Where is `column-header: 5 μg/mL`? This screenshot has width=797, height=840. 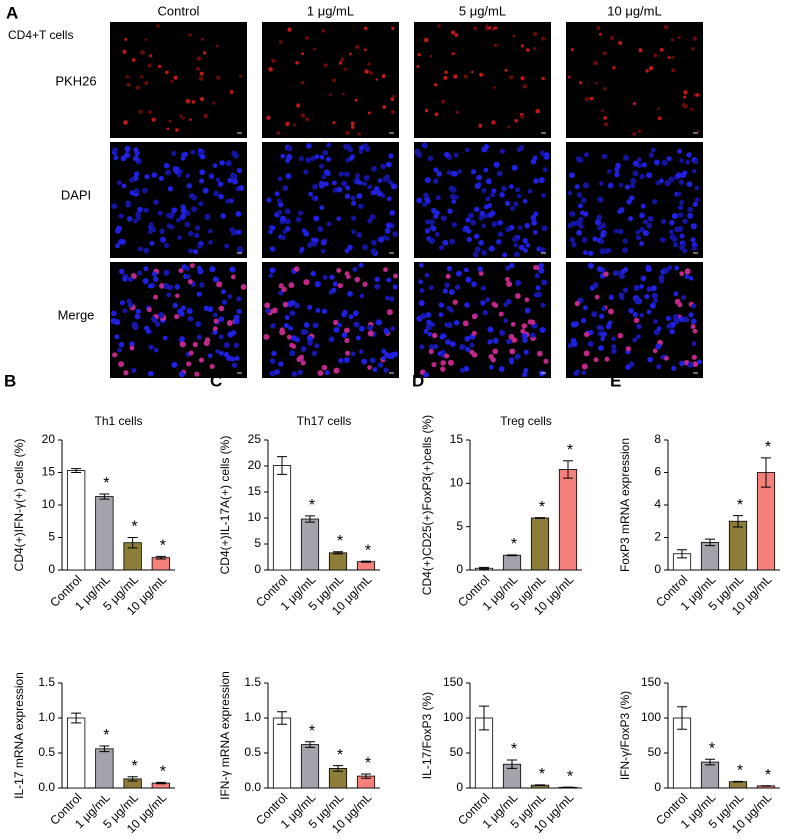
column-header: 5 μg/mL is located at coordinates (482, 10).